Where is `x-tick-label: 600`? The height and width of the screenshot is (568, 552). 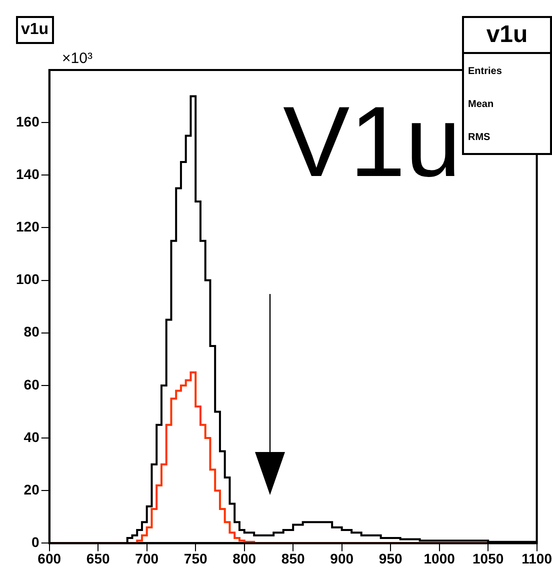
x-tick-label: 600 is located at coordinates (50, 558).